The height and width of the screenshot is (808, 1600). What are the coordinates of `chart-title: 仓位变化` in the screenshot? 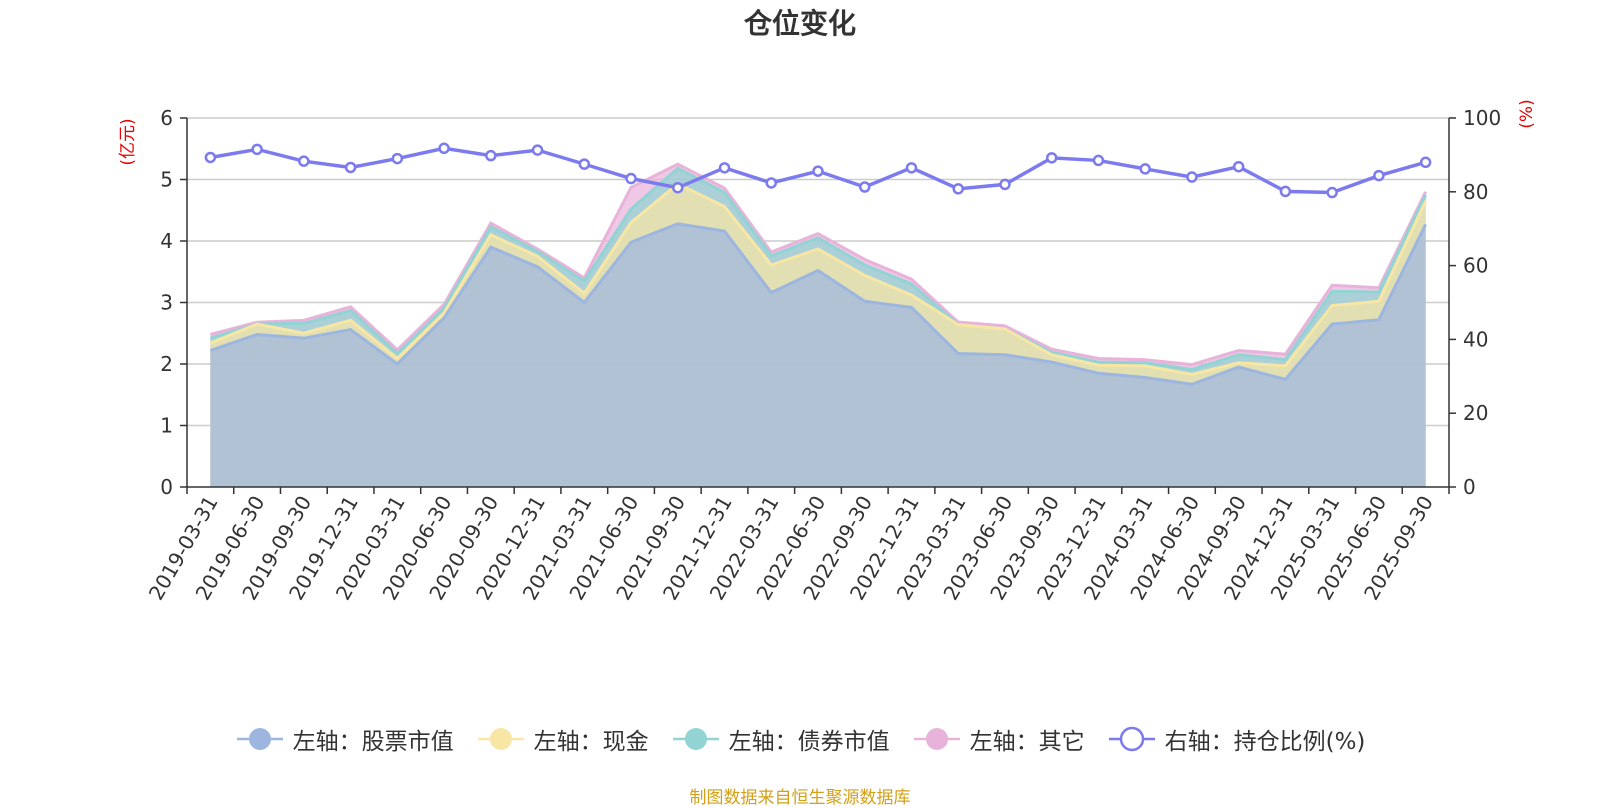 It's located at (799, 23).